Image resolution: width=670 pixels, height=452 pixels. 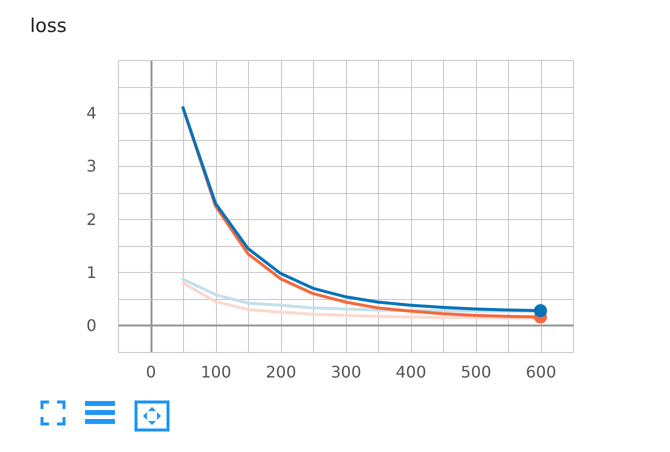 I want to click on y-tick-label: 0, so click(x=91, y=325).